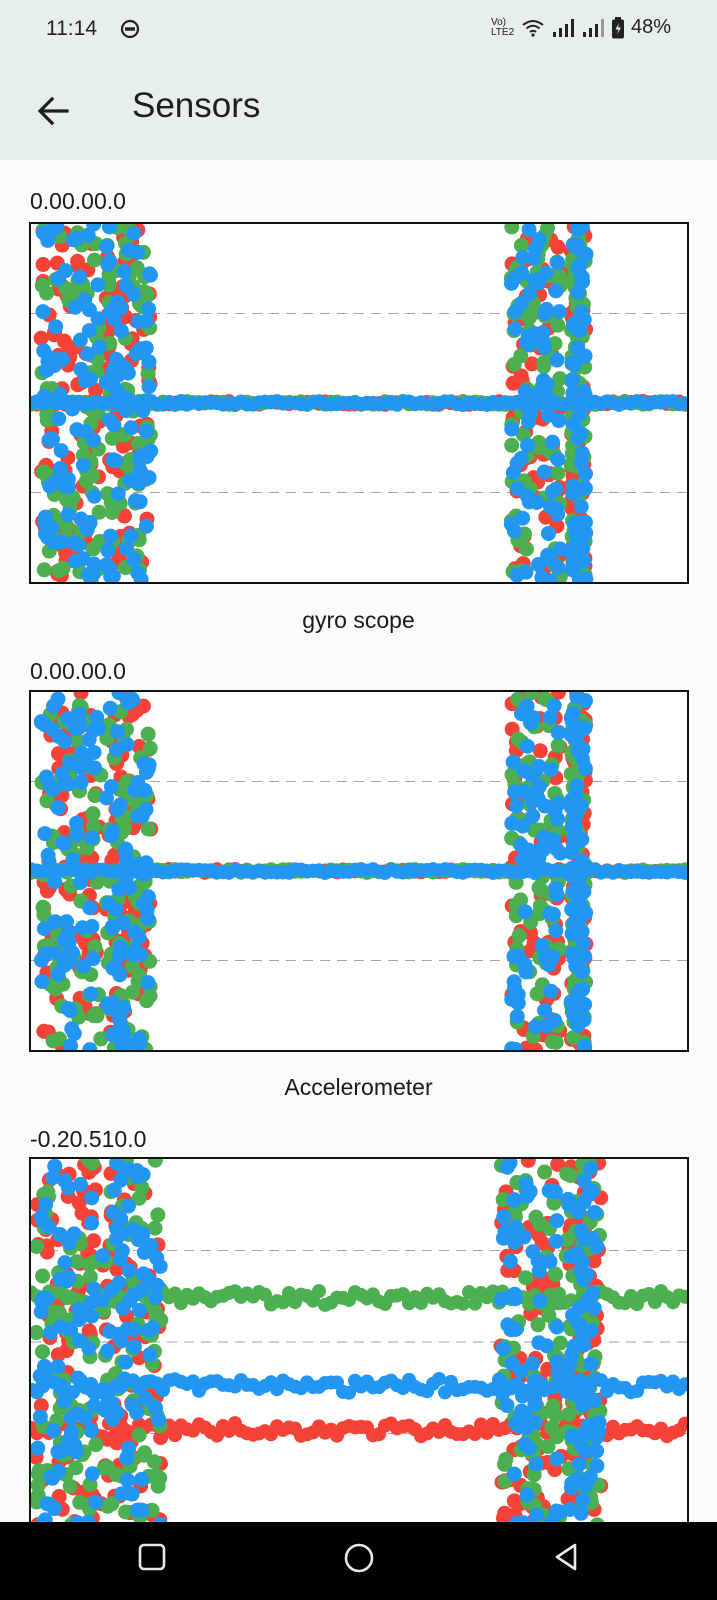 Image resolution: width=717 pixels, height=1600 pixels. Describe the element at coordinates (53, 111) in the screenshot. I see `arrow-back-icon` at that location.